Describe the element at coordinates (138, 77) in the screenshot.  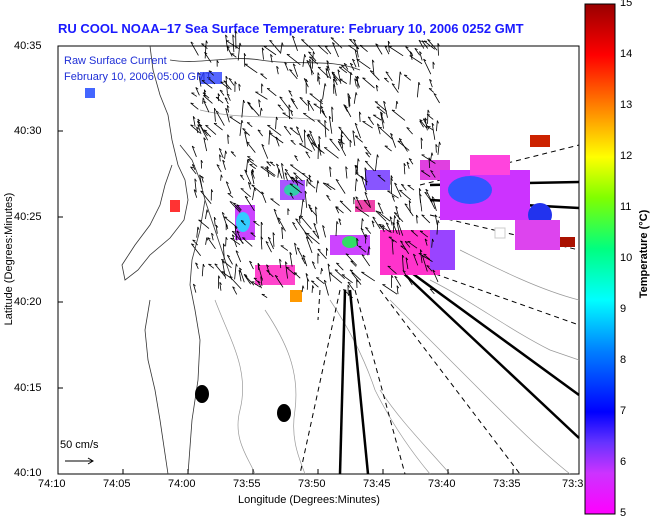
I see `current-time: February 10, 2006 05:00 GMT` at that location.